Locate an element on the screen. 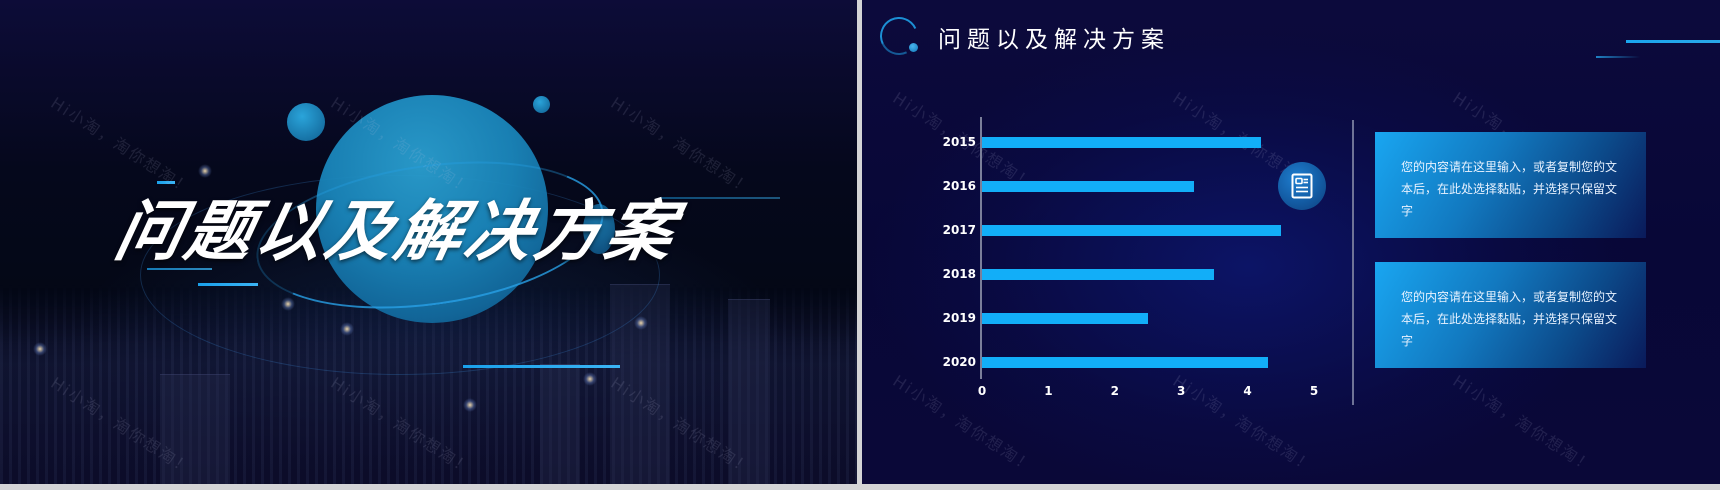  bar-2015 is located at coordinates (1121, 142).